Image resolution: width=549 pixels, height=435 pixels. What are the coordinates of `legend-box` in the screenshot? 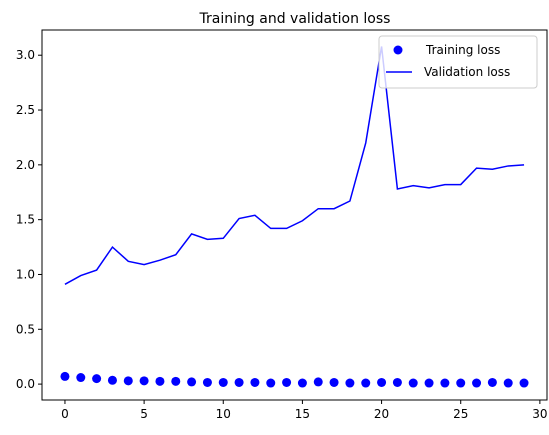 It's located at (458, 62).